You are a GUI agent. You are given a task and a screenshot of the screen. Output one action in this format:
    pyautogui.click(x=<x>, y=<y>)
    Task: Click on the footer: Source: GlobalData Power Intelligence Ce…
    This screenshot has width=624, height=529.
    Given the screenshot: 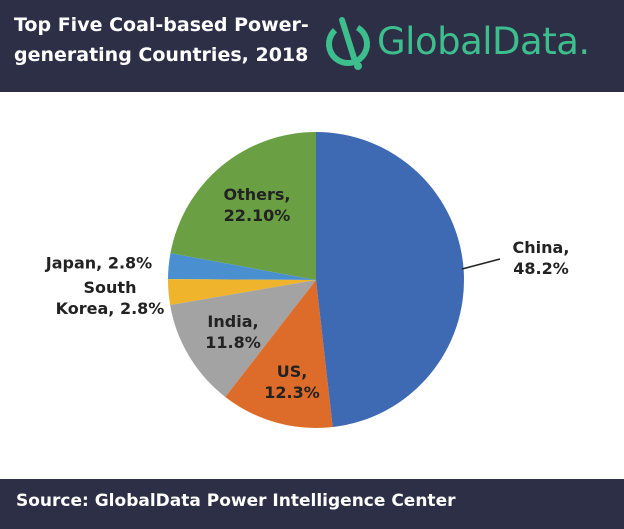 What is the action you would take?
    pyautogui.click(x=312, y=504)
    